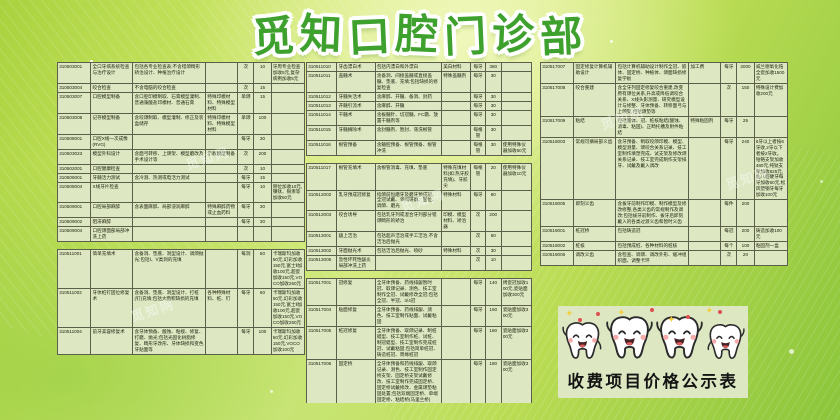  What do you see at coordinates (652, 234) in the screenshot?
I see `cell-desc: 包括铸造冠` at bounding box center [652, 234].